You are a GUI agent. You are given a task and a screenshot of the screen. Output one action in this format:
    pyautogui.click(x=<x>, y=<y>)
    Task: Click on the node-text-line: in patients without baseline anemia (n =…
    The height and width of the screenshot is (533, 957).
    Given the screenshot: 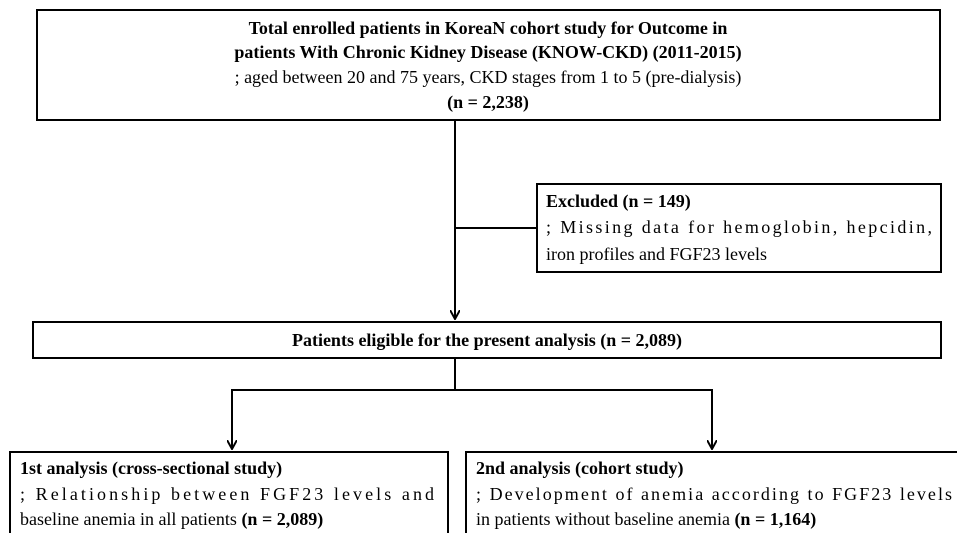 What is the action you would take?
    pyautogui.click(x=646, y=519)
    